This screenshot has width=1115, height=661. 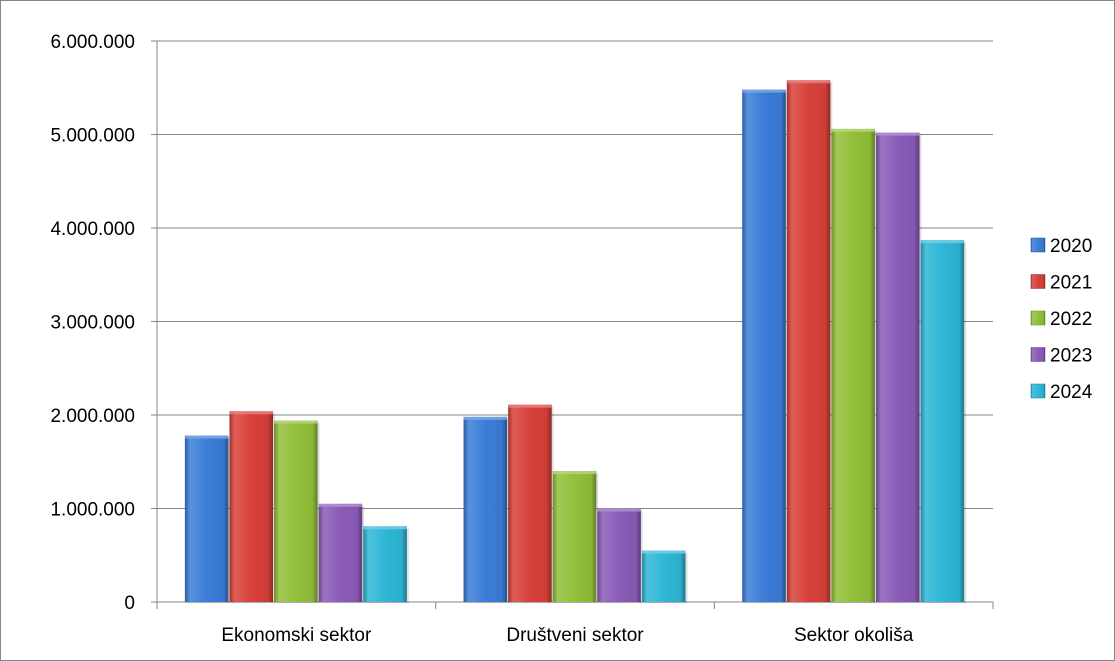 What do you see at coordinates (854, 635) in the screenshot?
I see `x-category-label: Sektor okoliša` at bounding box center [854, 635].